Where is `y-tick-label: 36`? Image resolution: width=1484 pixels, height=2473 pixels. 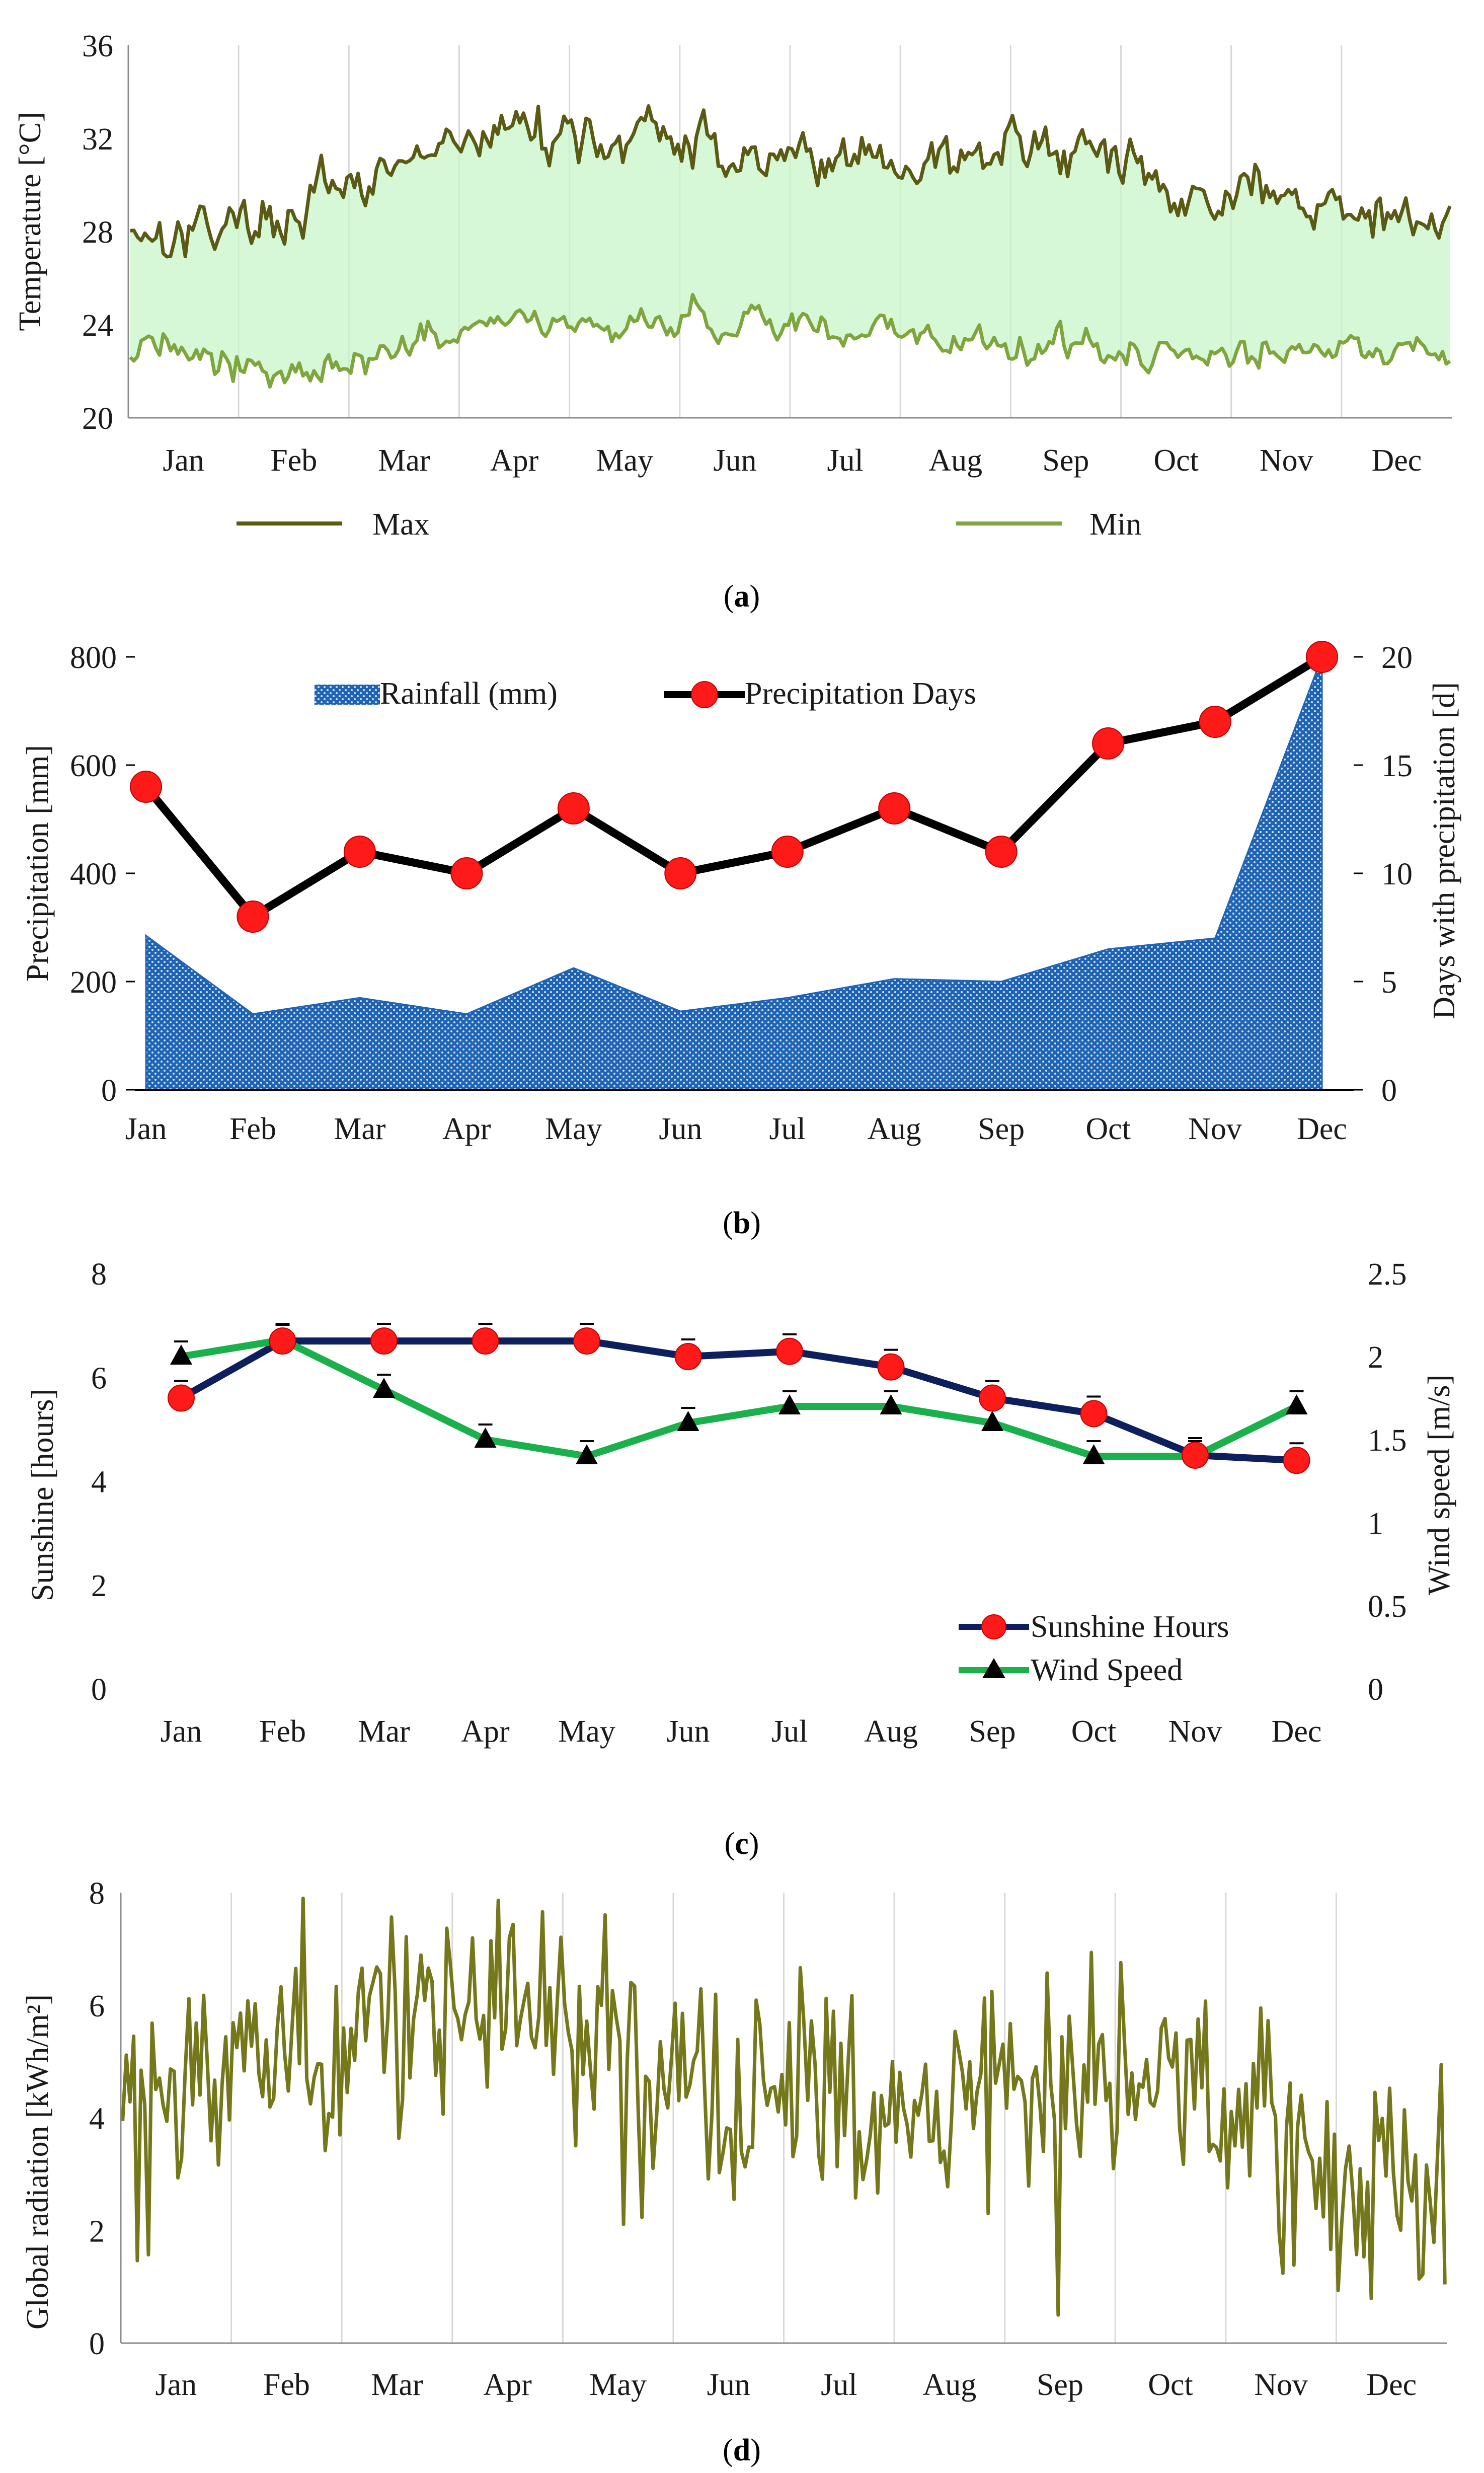 y-tick-label: 36 is located at coordinates (97, 46).